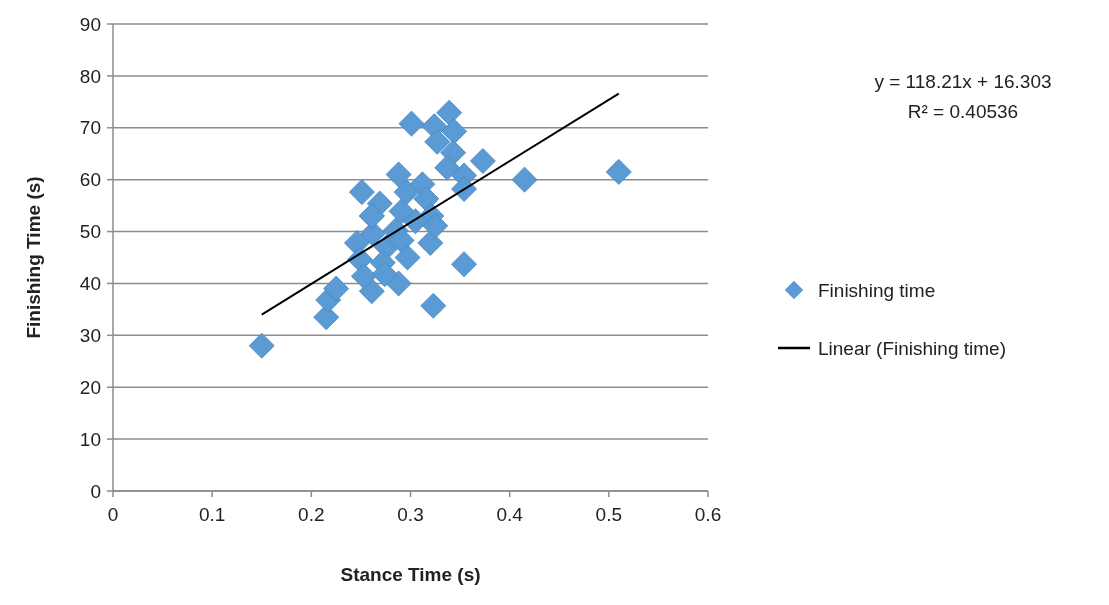  I want to click on text: y = 118.21x + 16.303, so click(963, 81).